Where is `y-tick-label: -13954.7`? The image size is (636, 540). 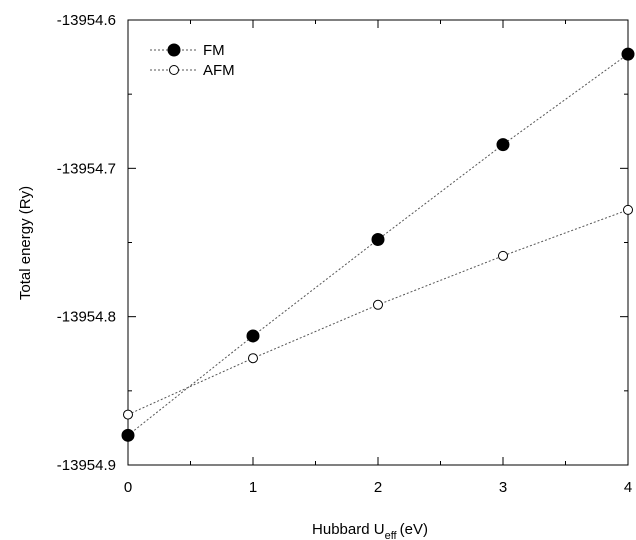 y-tick-label: -13954.7 is located at coordinates (86, 168).